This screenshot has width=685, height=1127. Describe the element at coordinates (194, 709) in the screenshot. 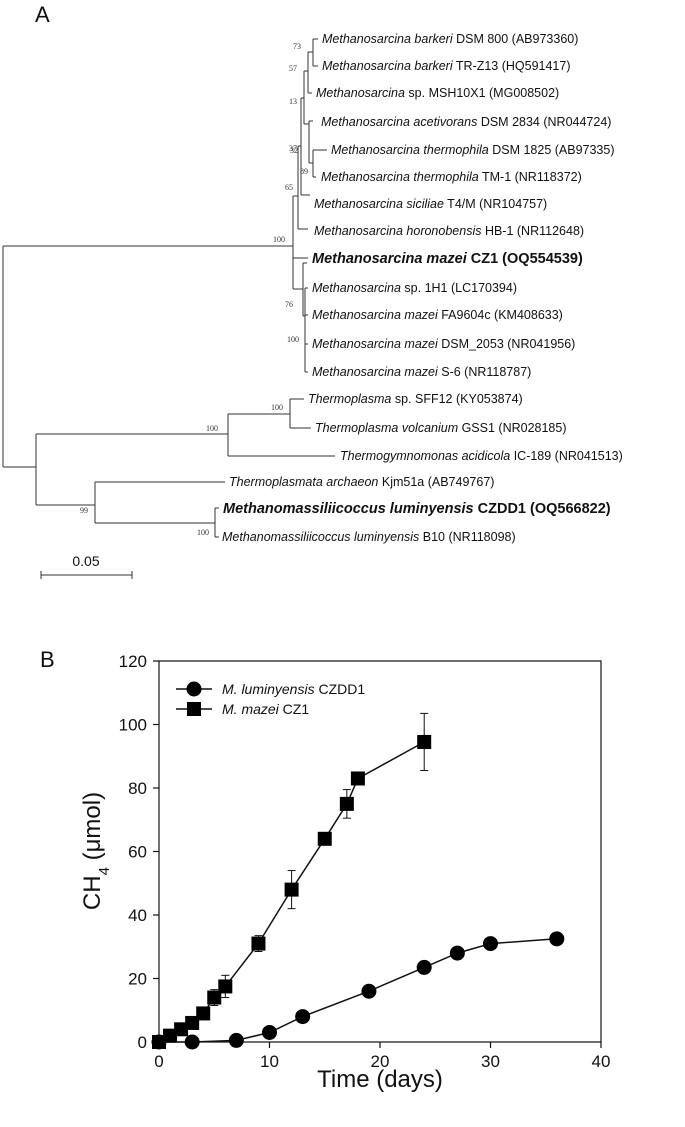

I see `legend-square-marker` at that location.